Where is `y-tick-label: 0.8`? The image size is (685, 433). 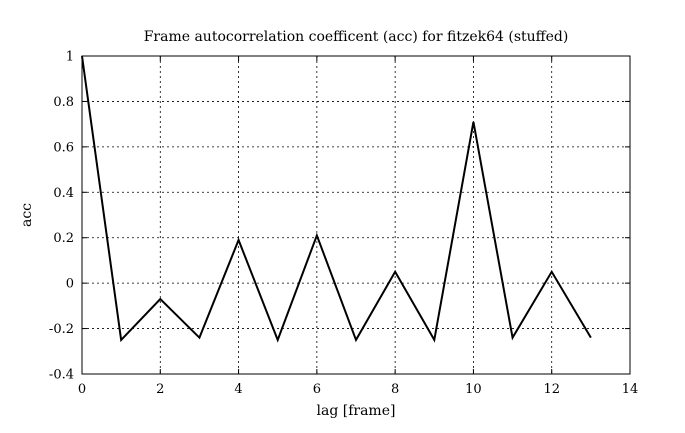 y-tick-label: 0.8 is located at coordinates (63, 102).